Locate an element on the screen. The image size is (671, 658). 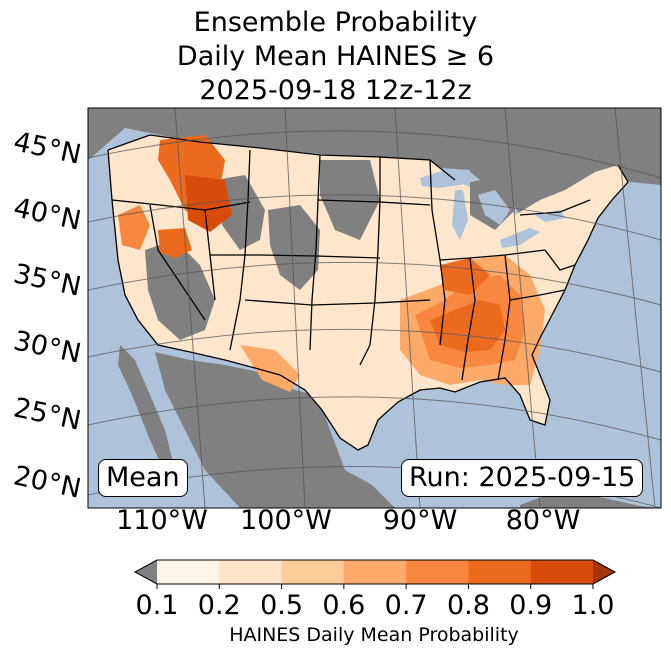
lon-label-90: 90°W is located at coordinates (420, 520).